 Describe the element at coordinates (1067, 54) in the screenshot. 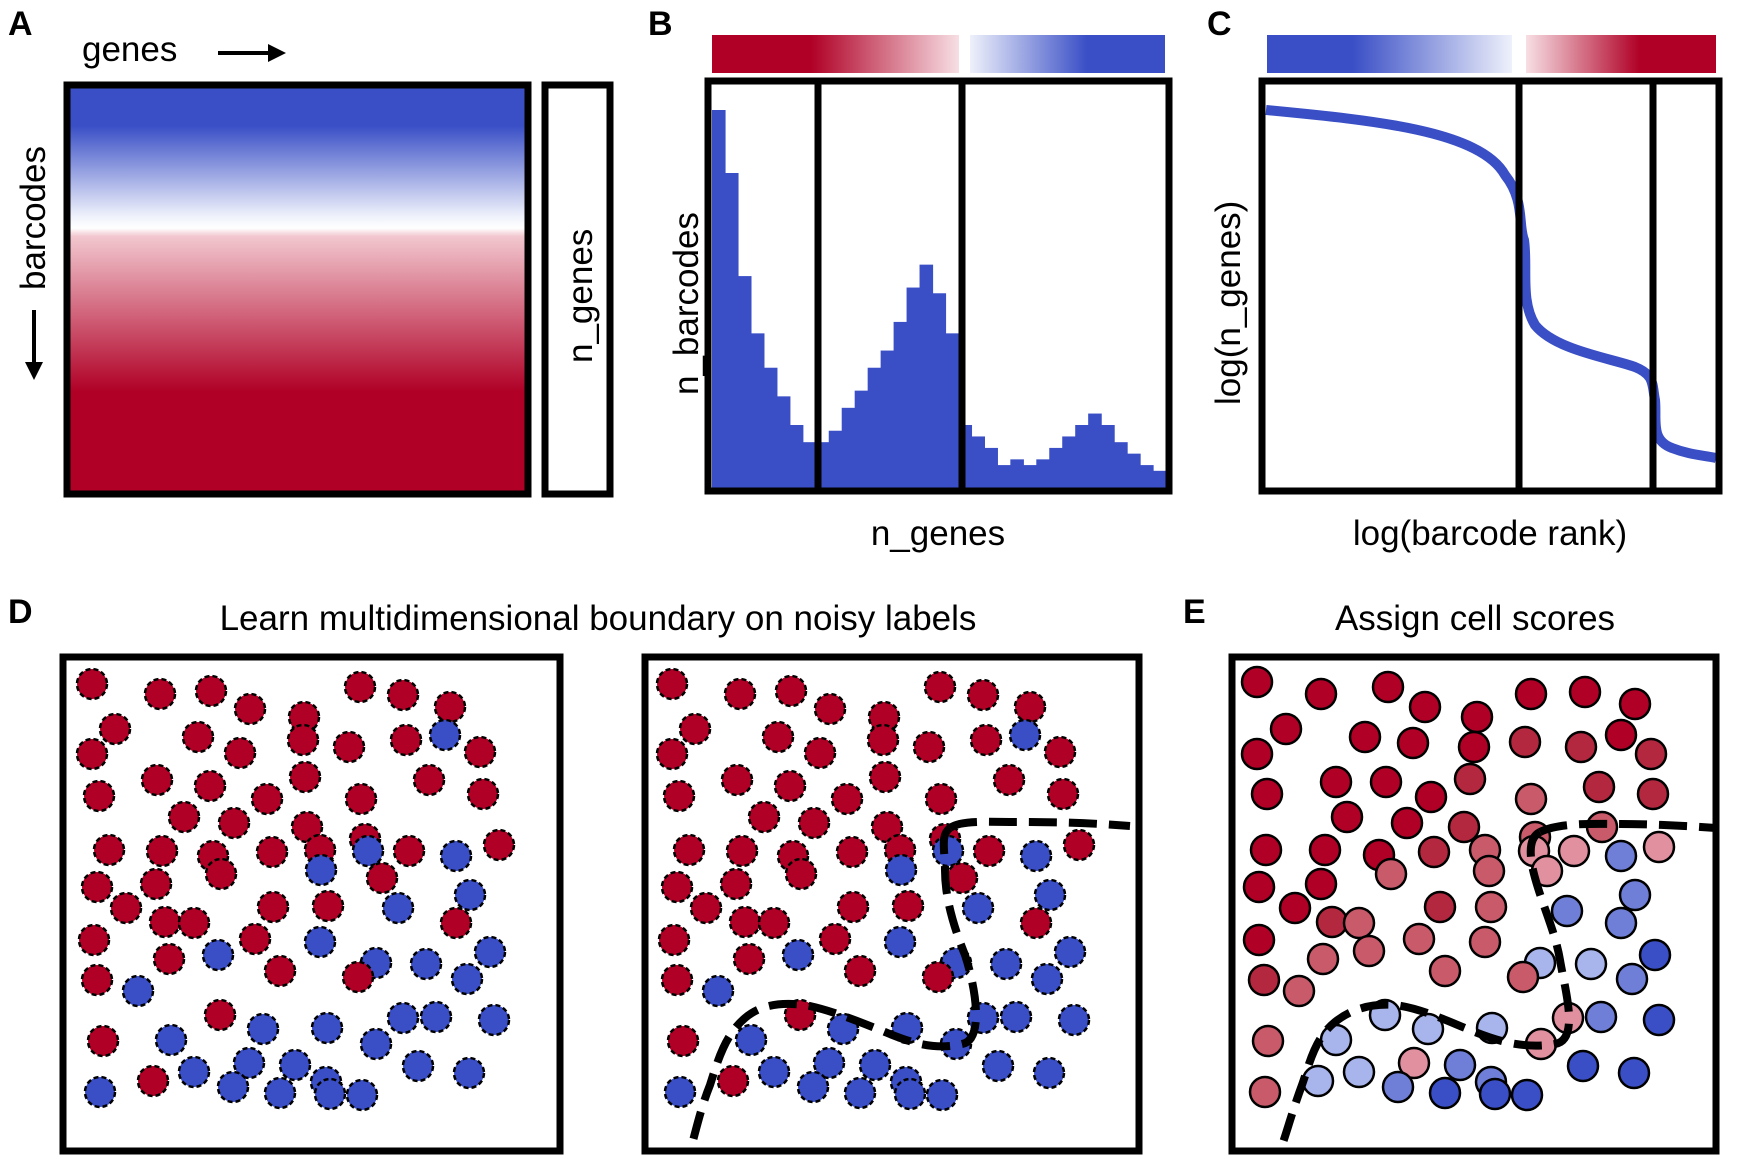

I see `colorbar-blue` at that location.